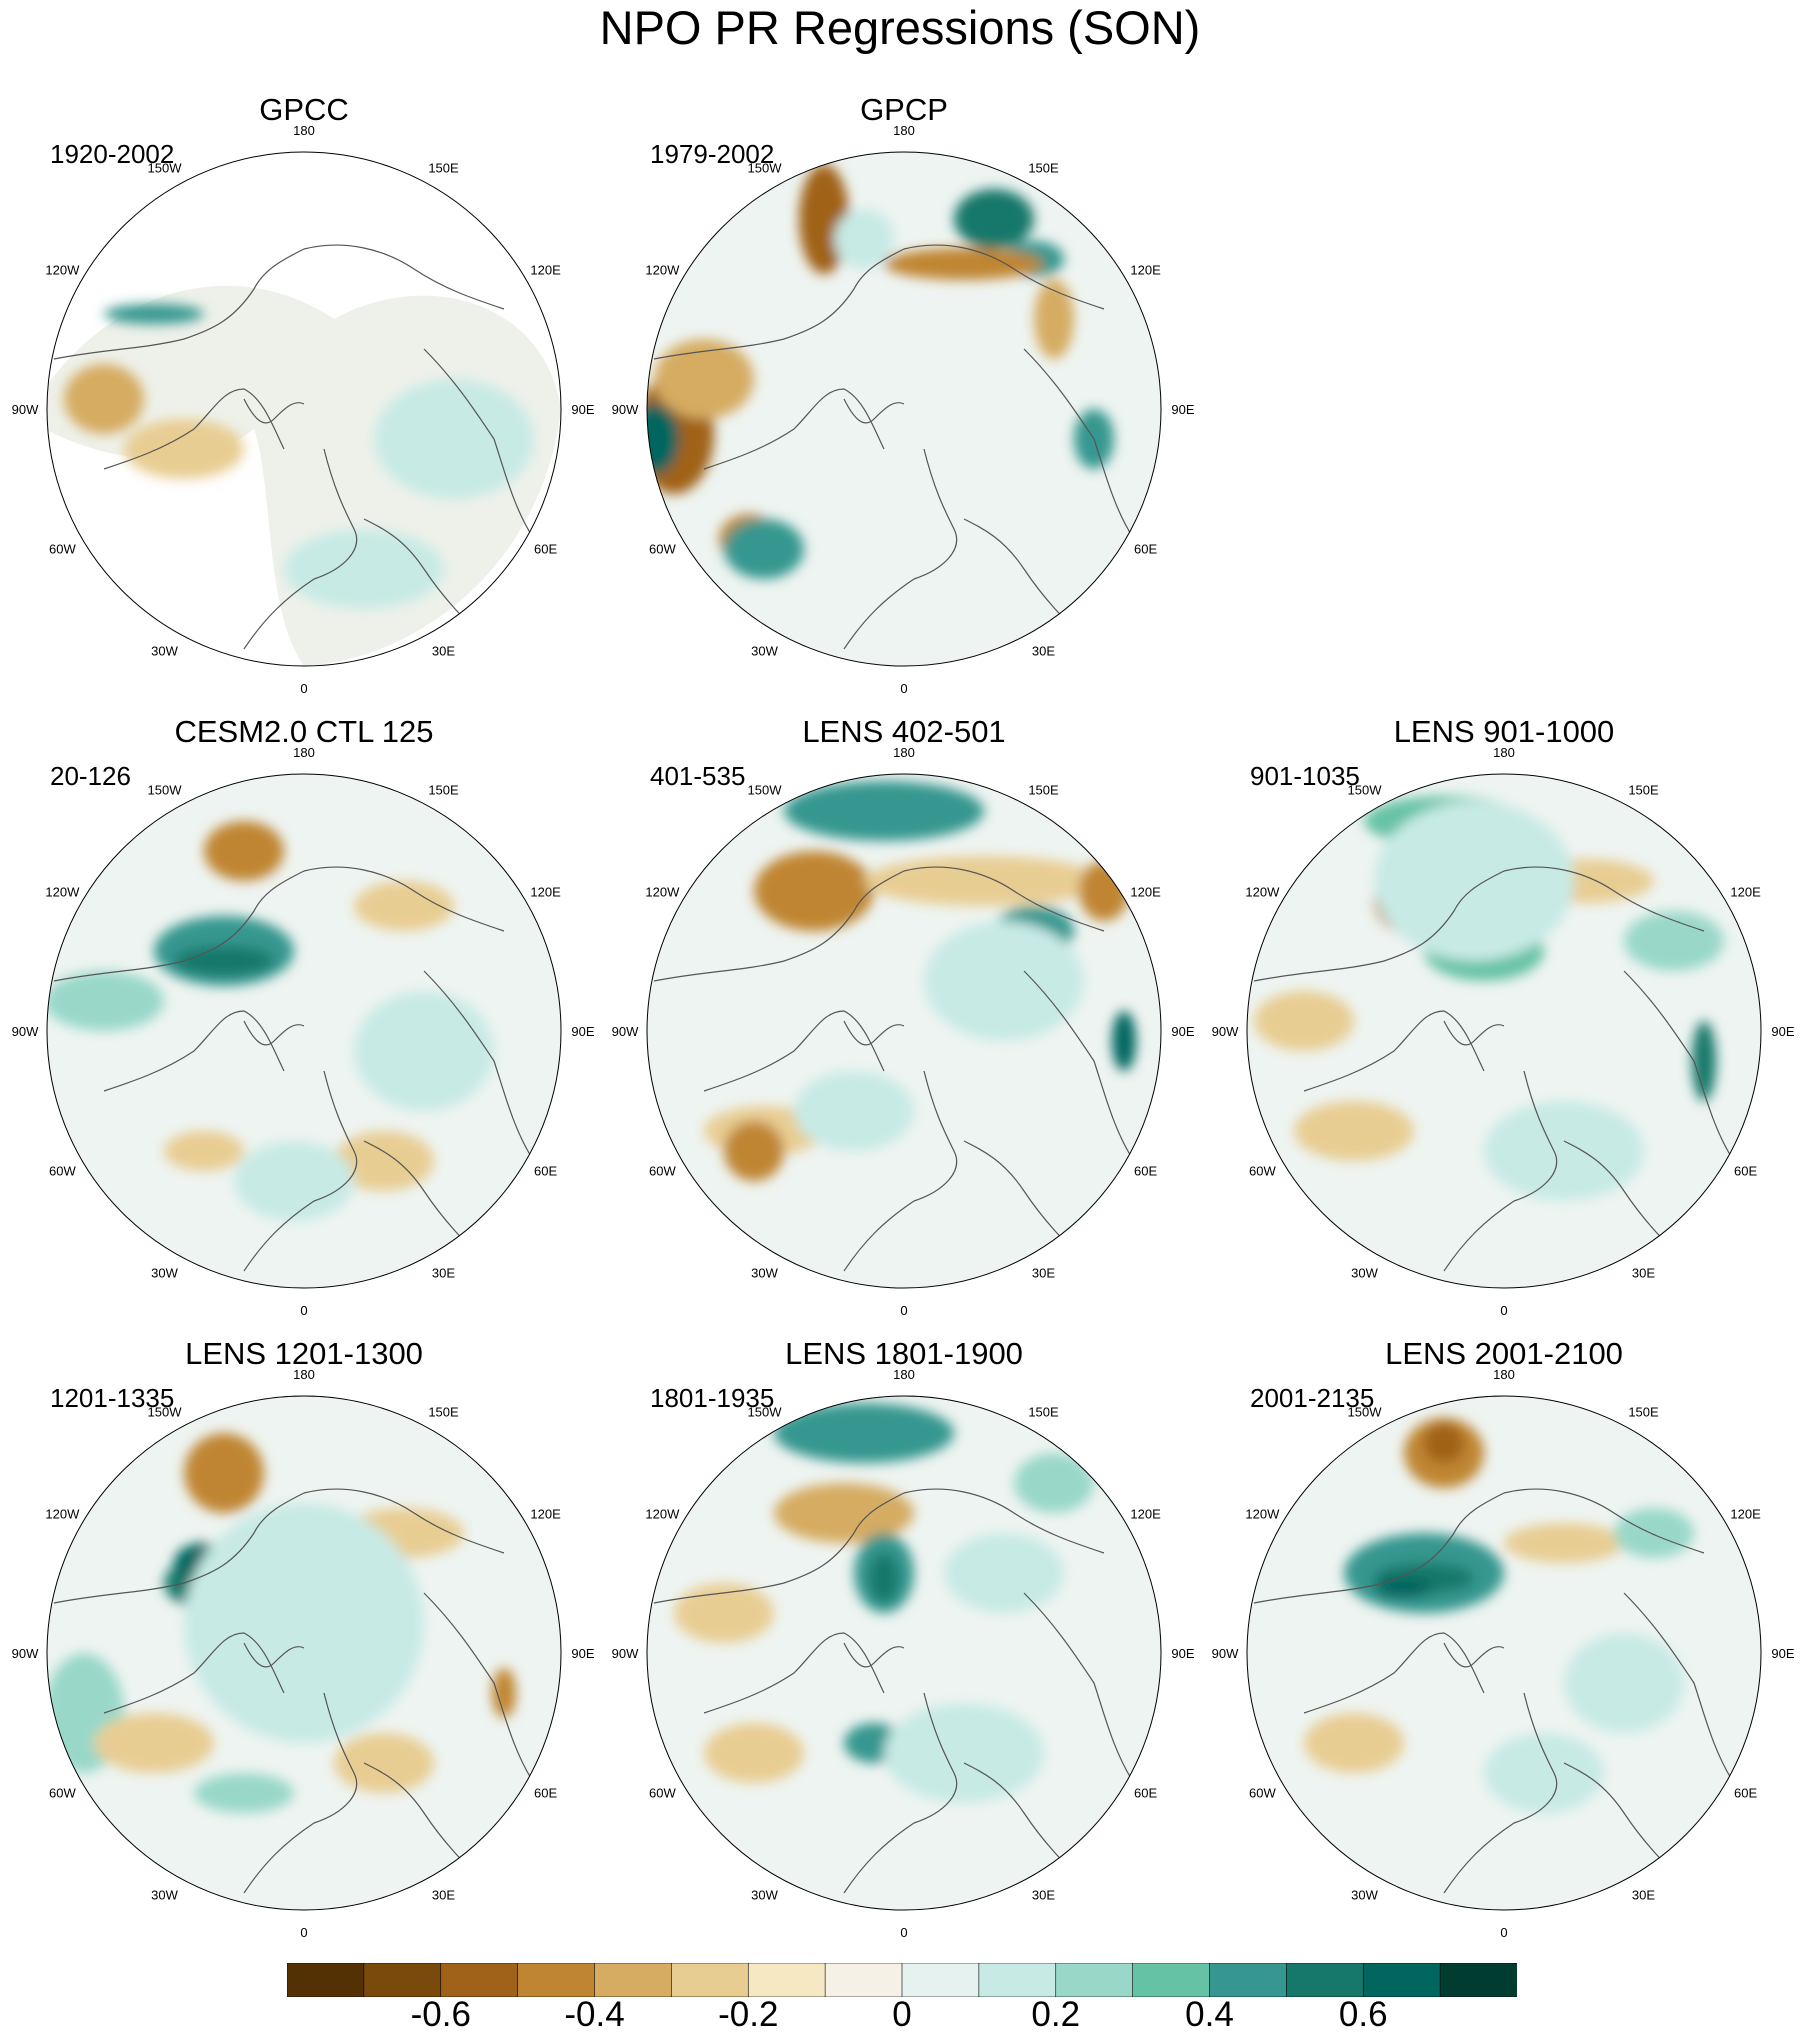 The height and width of the screenshot is (2042, 1800). What do you see at coordinates (900, 27) in the screenshot?
I see `figure-title: NPO PR Regressions (SON)` at bounding box center [900, 27].